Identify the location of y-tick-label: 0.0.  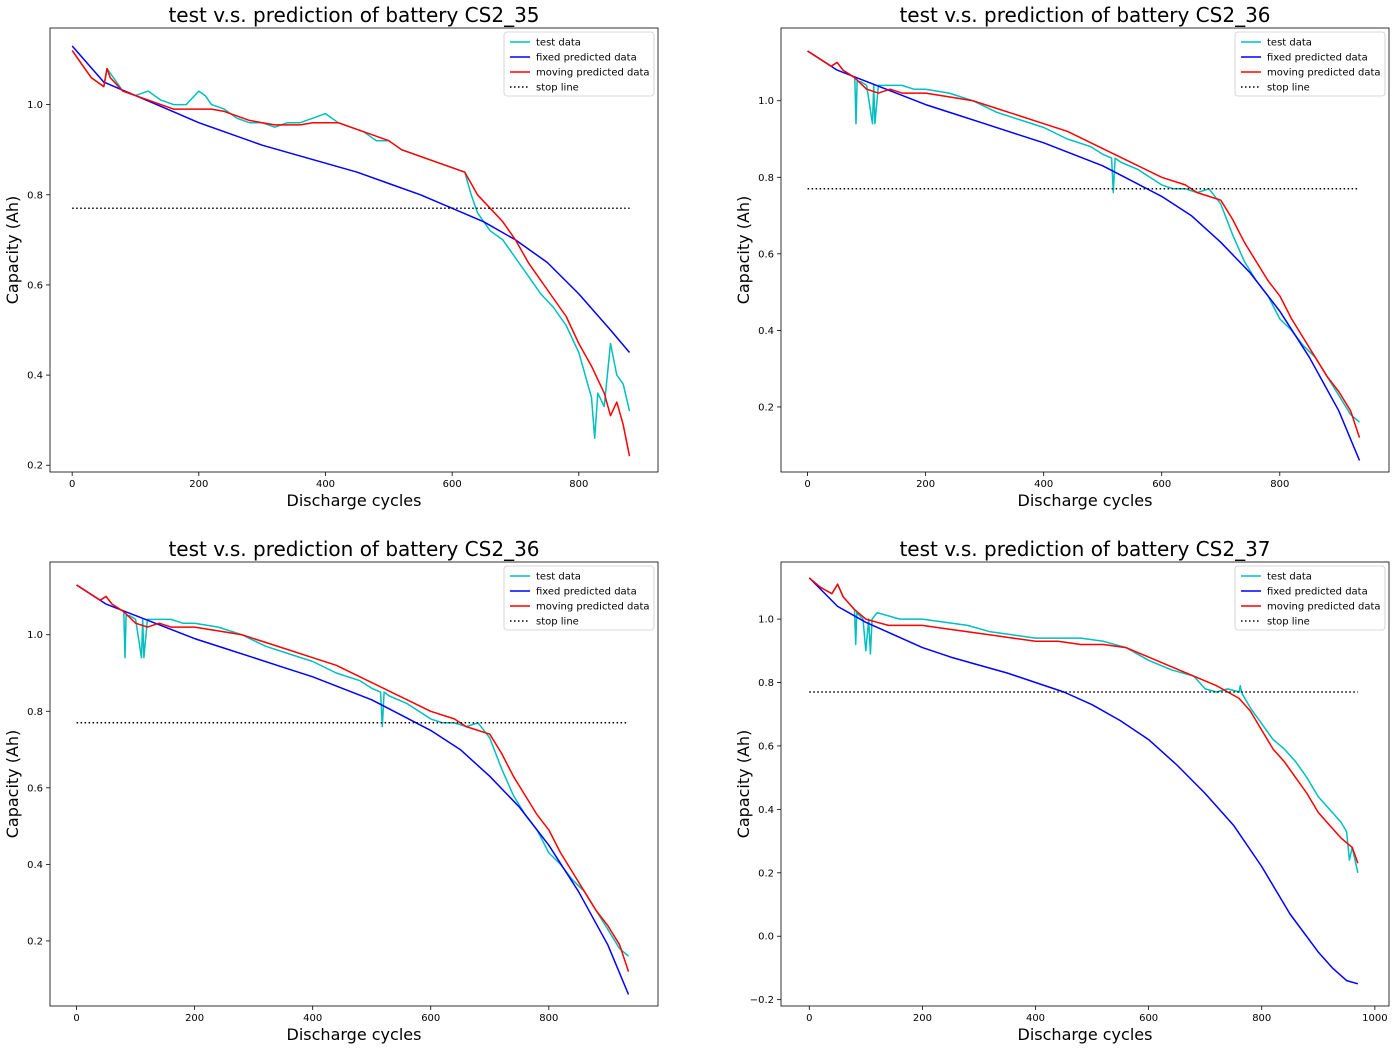
(766, 937).